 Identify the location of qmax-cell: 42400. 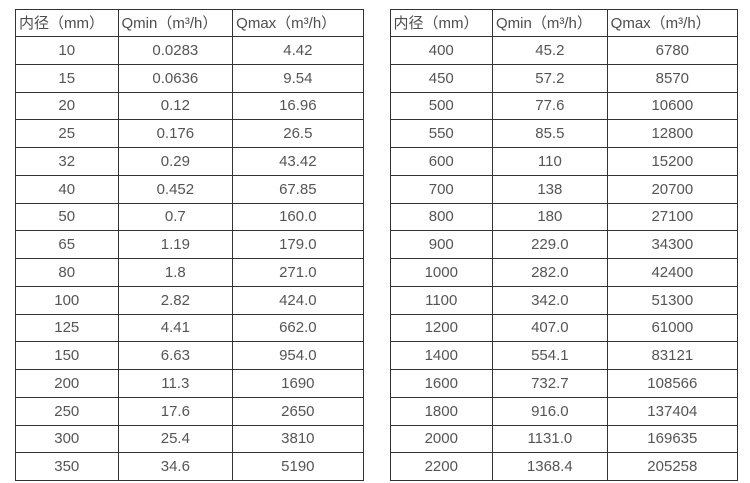
(672, 272).